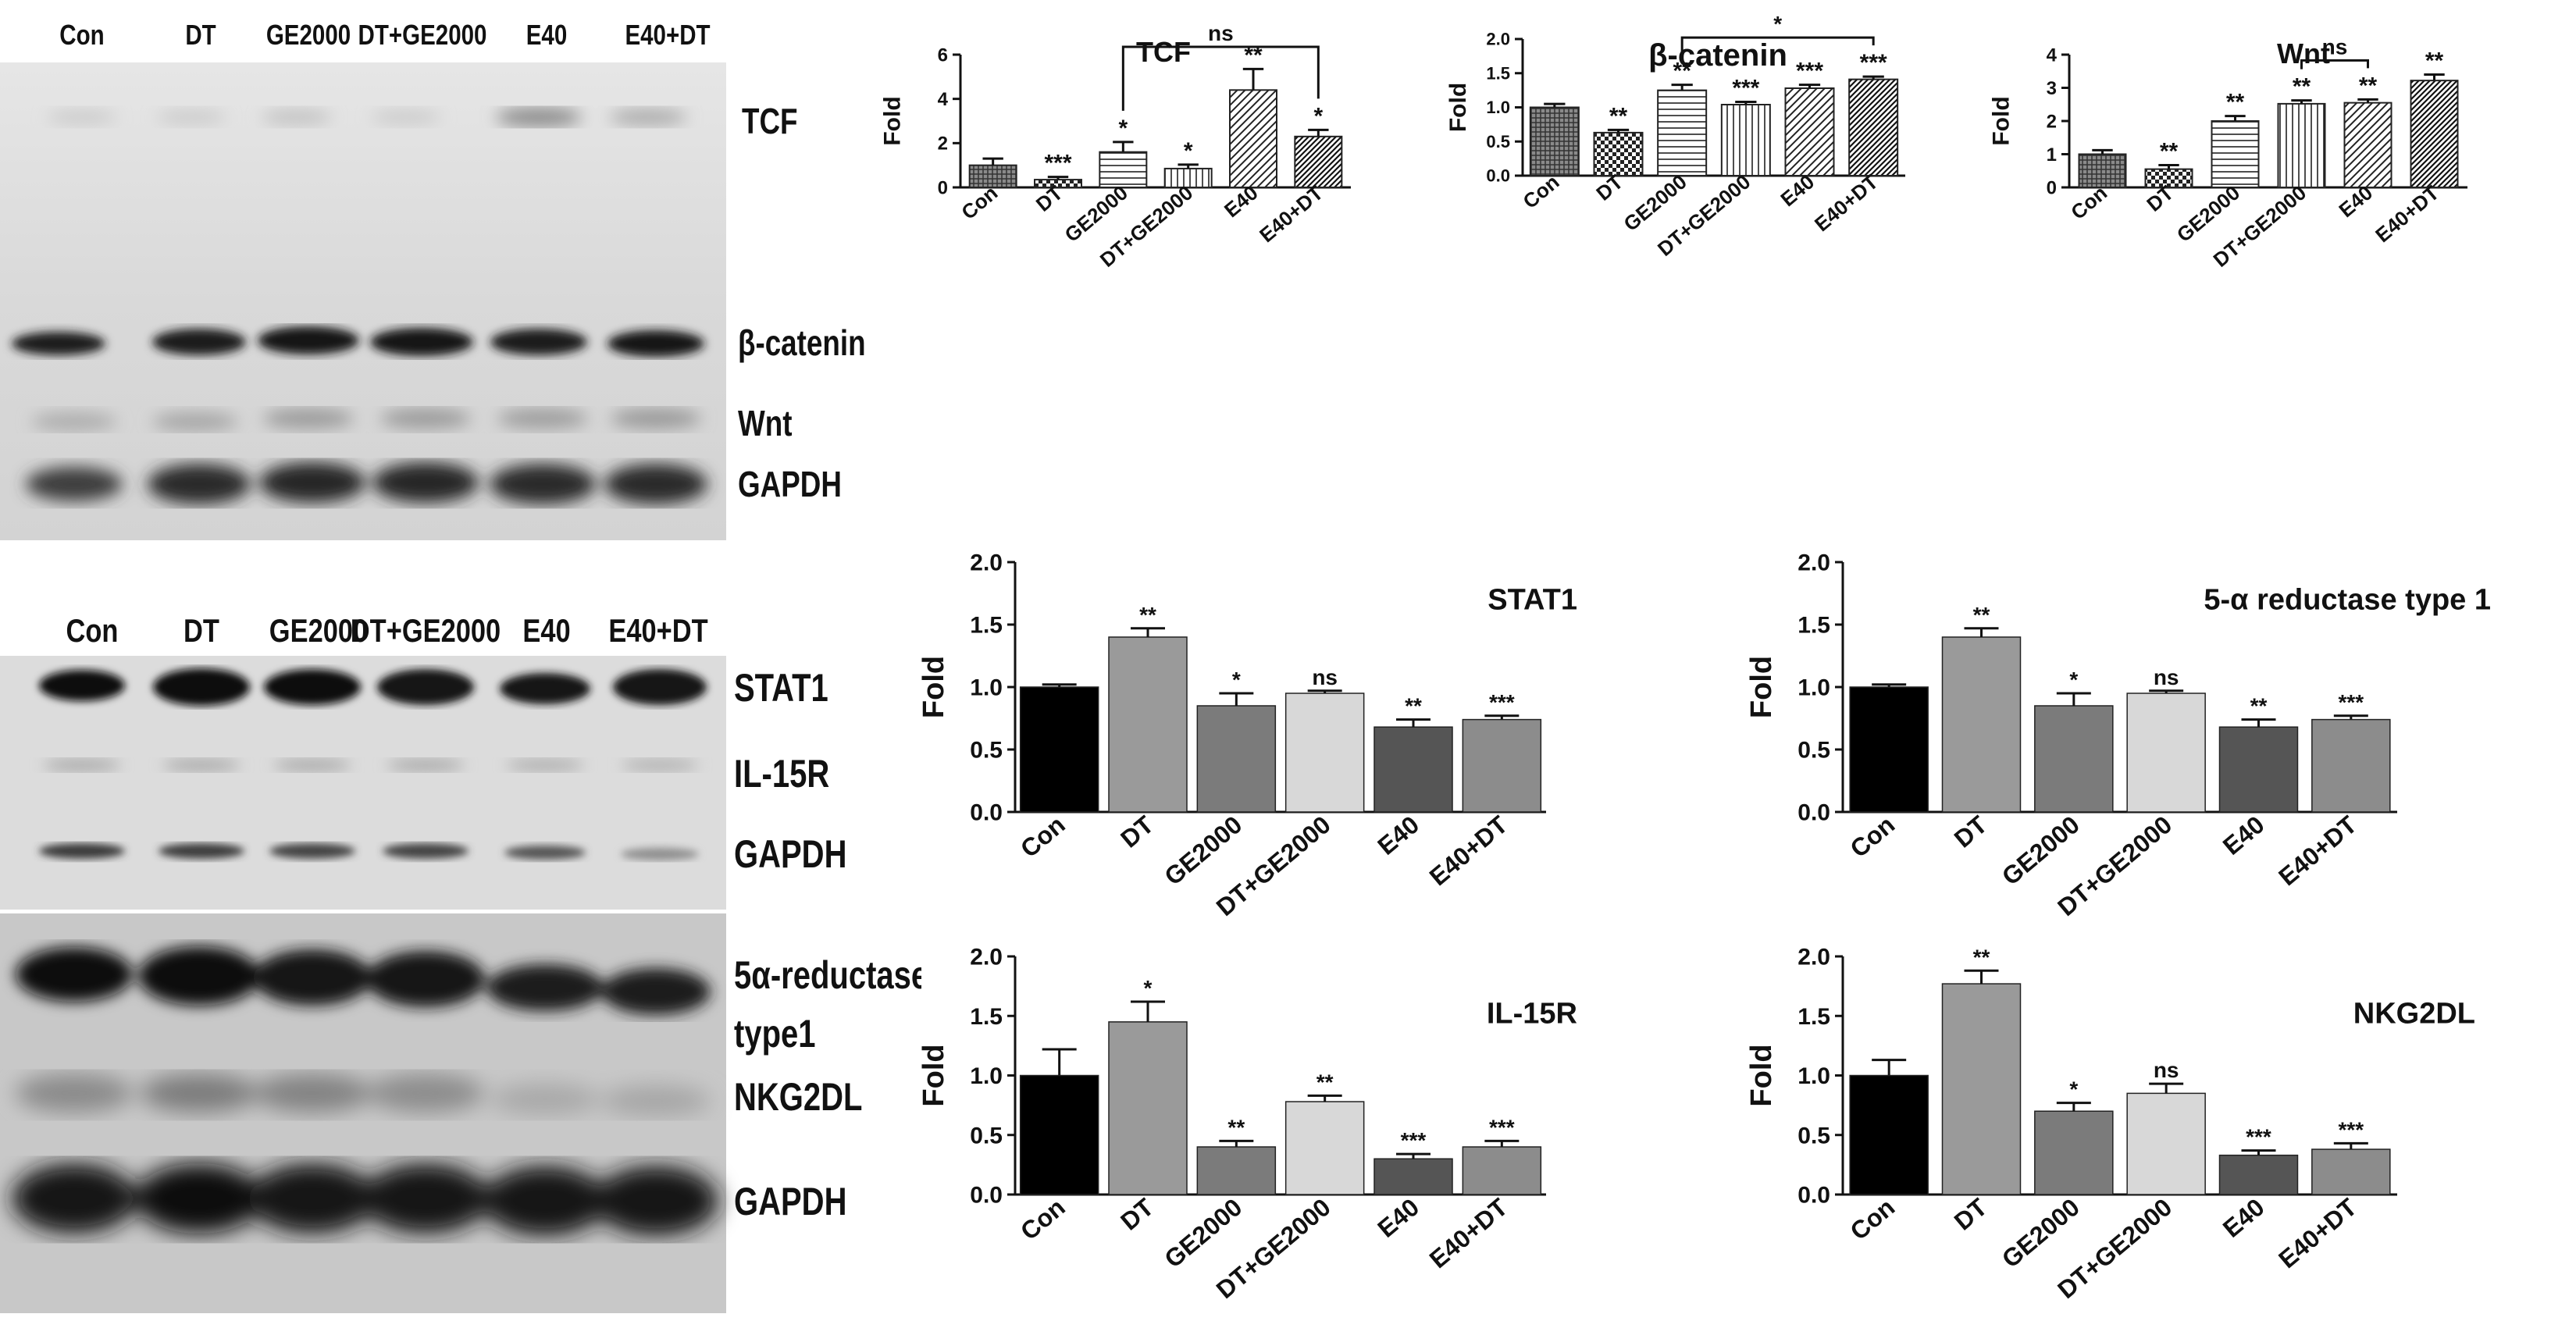  What do you see at coordinates (1498, 142) in the screenshot?
I see `y-tick-label: 0.5` at bounding box center [1498, 142].